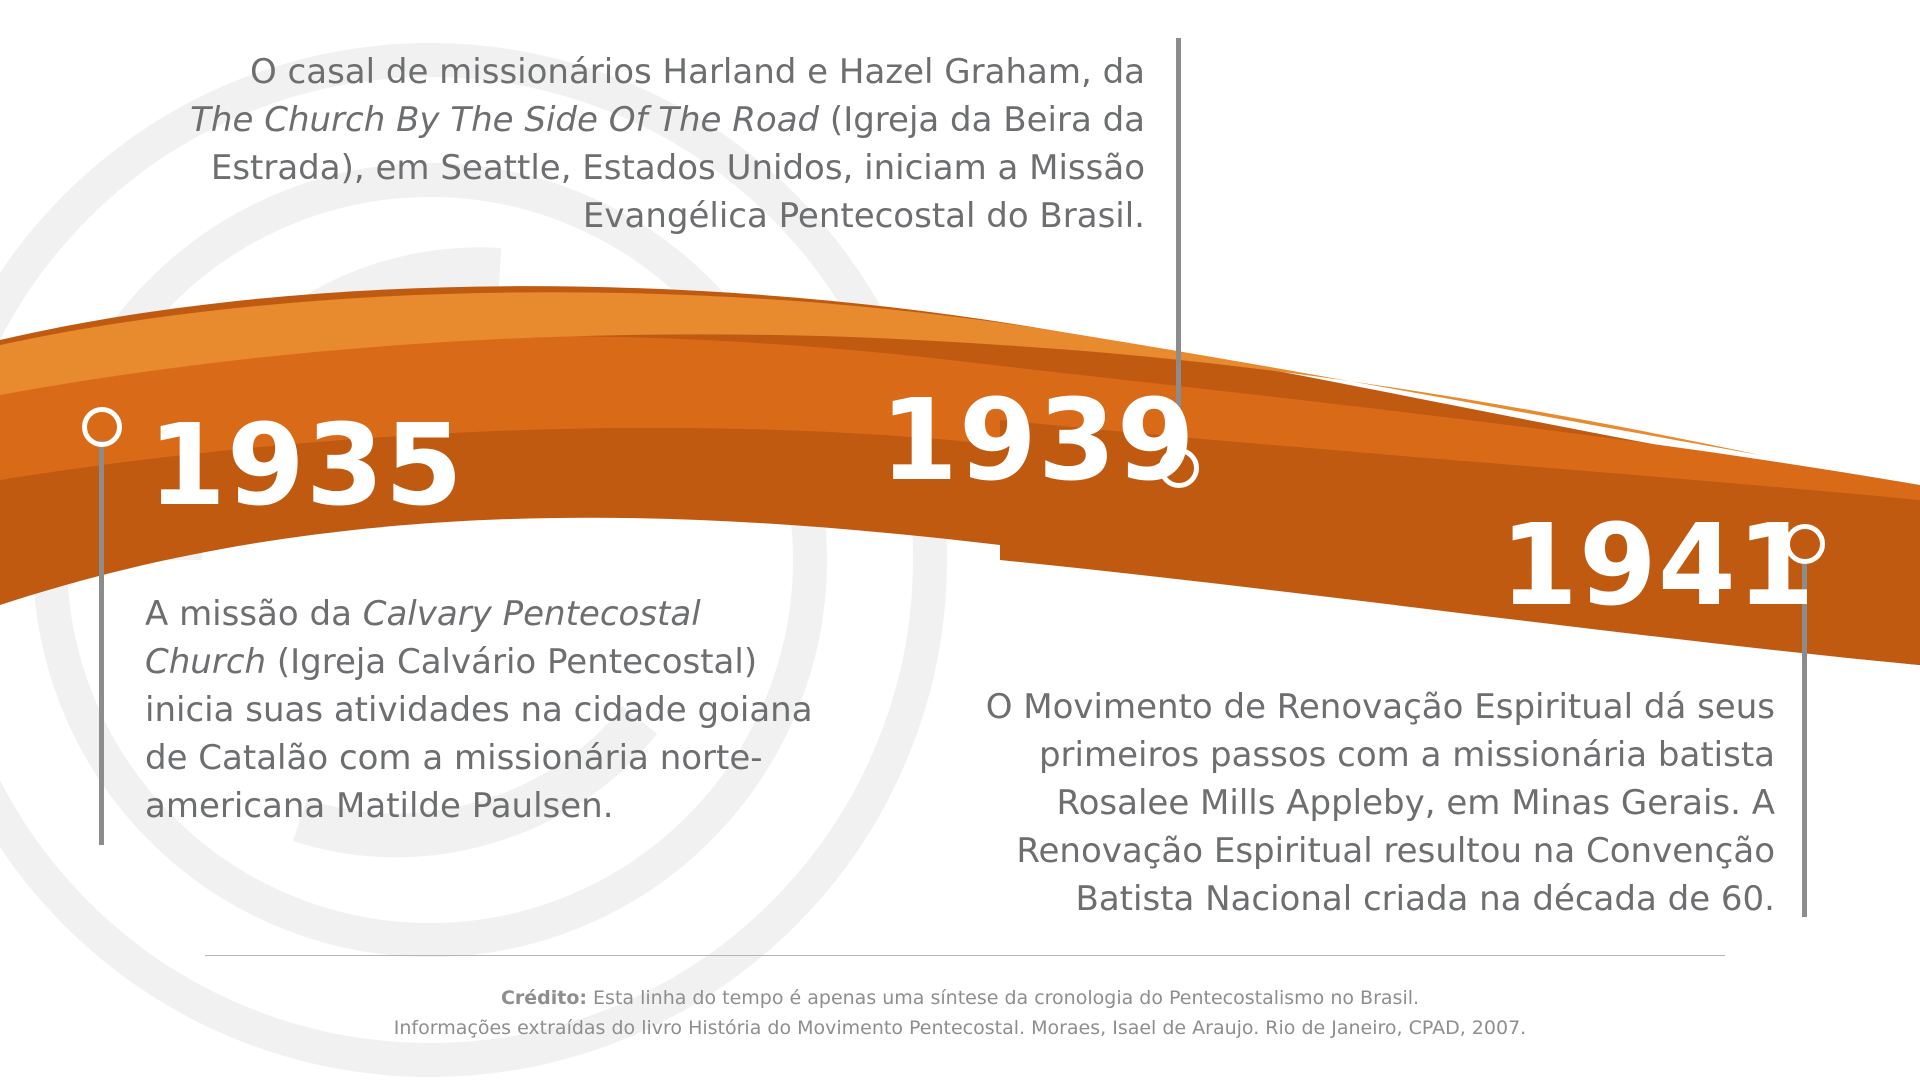 Image resolution: width=1920 pixels, height=1080 pixels. What do you see at coordinates (505, 120) in the screenshot?
I see `text-run-italic: The Church By The Side Of The Road` at bounding box center [505, 120].